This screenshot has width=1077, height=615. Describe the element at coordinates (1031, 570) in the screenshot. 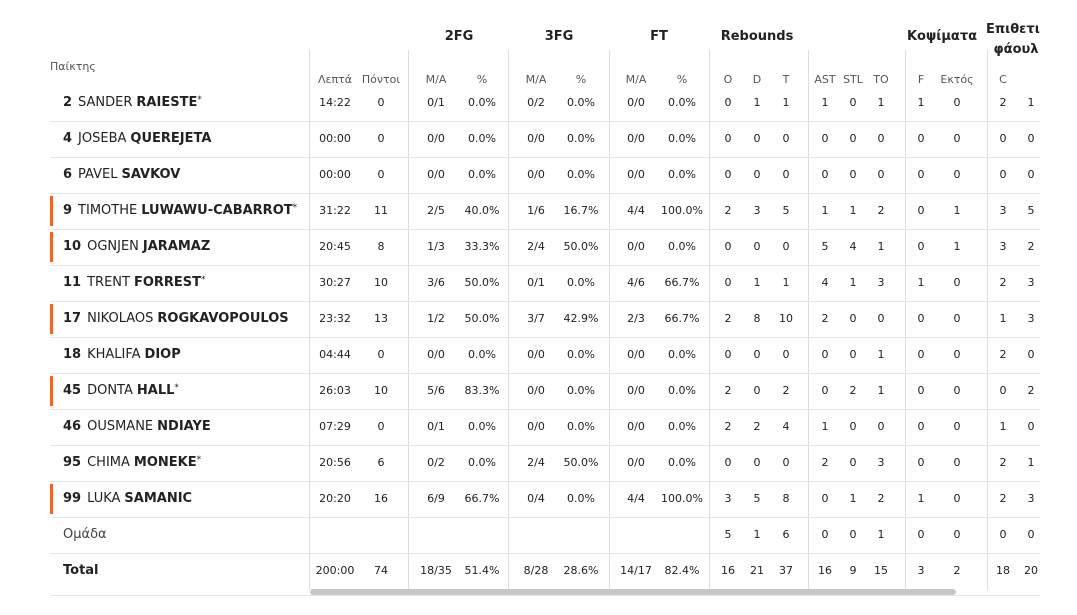

I see `stat-cell: 20` at that location.